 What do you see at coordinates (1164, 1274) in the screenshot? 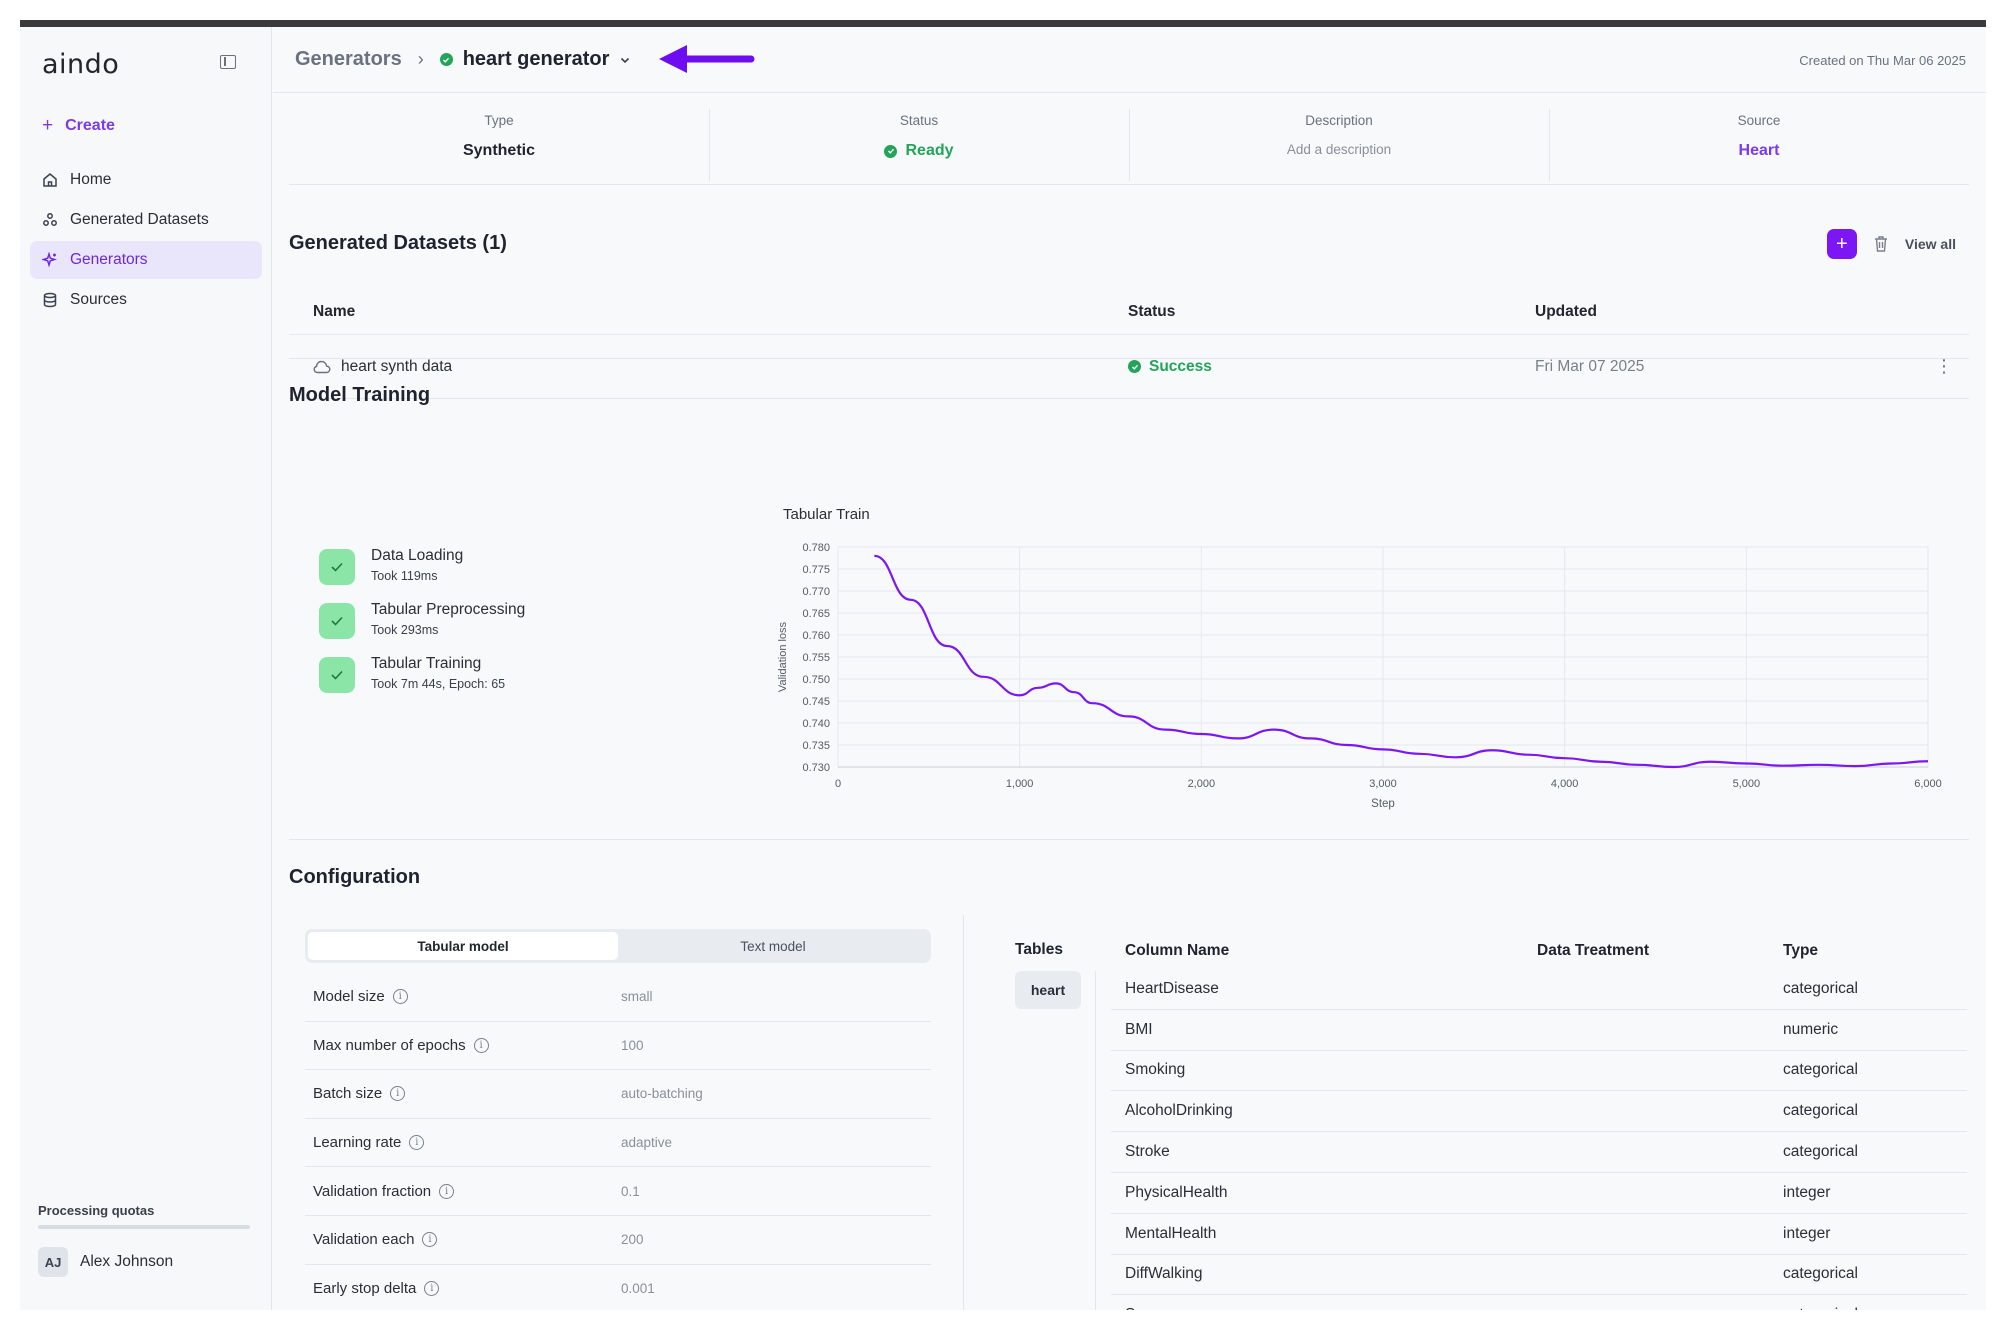
I see `column-name: DiffWalking` at bounding box center [1164, 1274].